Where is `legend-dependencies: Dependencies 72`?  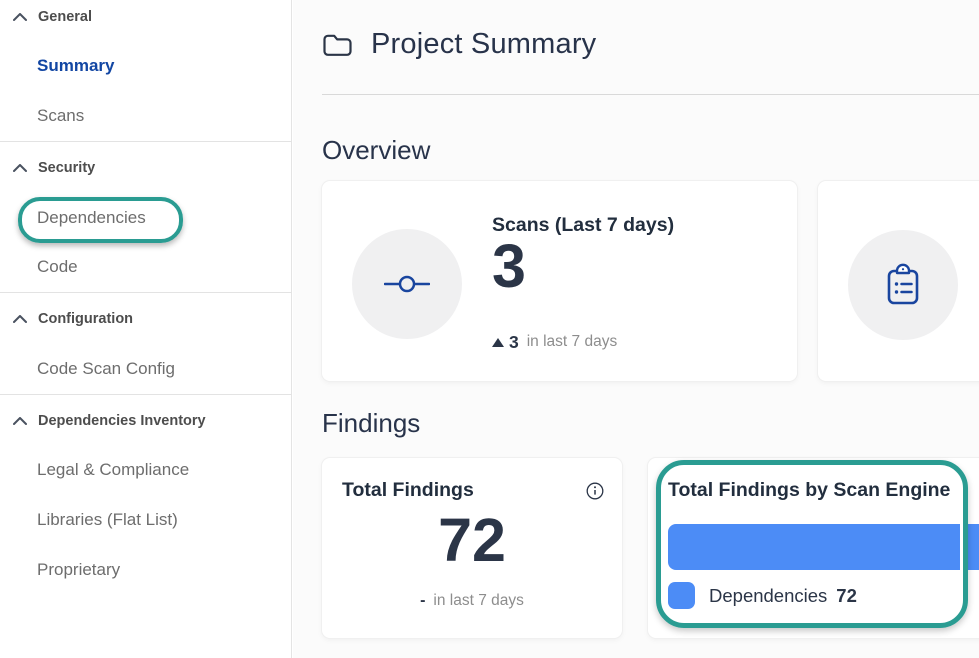 legend-dependencies: Dependencies 72 is located at coordinates (762, 595).